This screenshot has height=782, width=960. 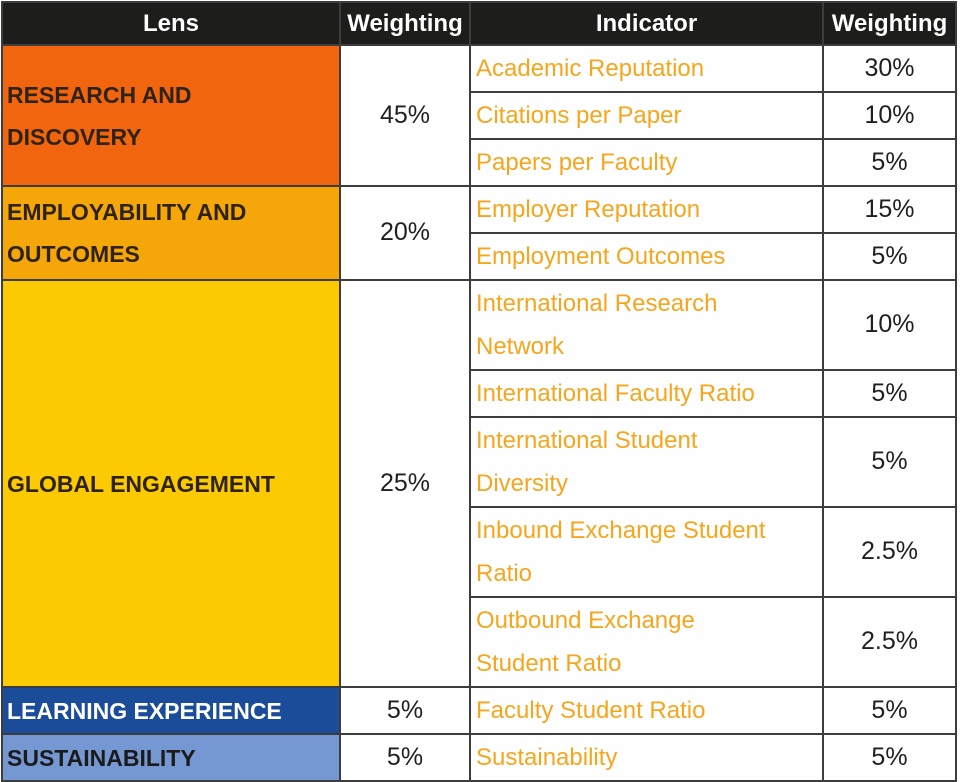 I want to click on table-row: SUSTAINABILITY 5% Sustainability 5%, so click(x=479, y=757).